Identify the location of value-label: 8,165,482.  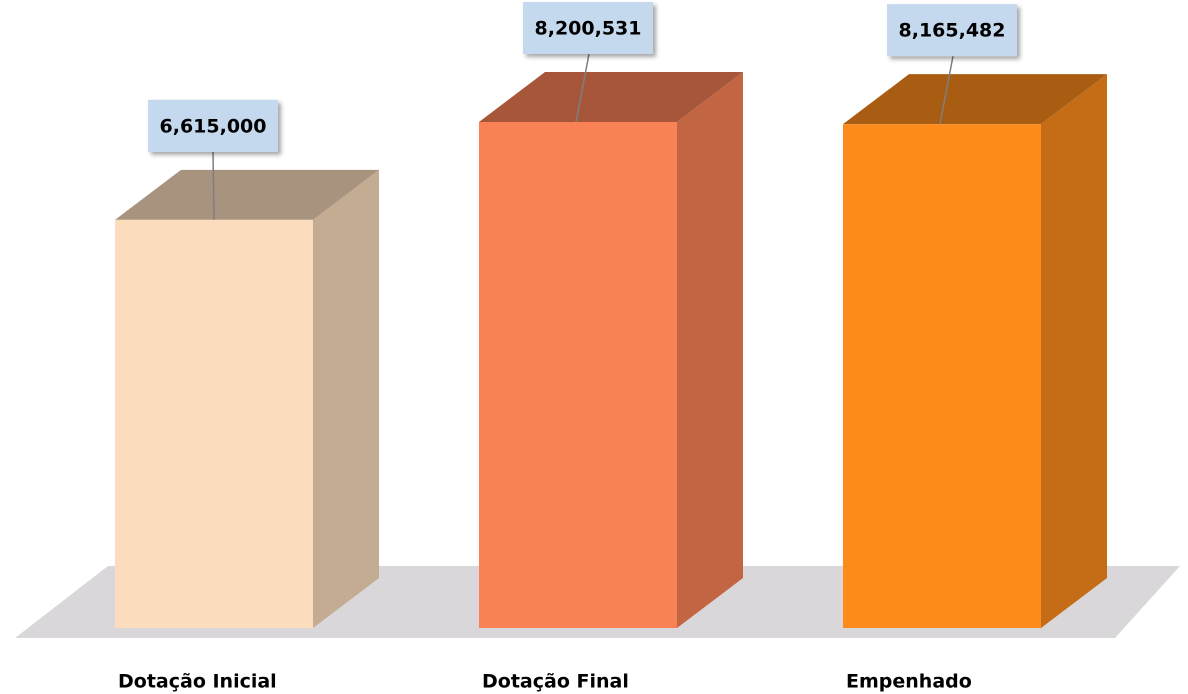
(952, 31).